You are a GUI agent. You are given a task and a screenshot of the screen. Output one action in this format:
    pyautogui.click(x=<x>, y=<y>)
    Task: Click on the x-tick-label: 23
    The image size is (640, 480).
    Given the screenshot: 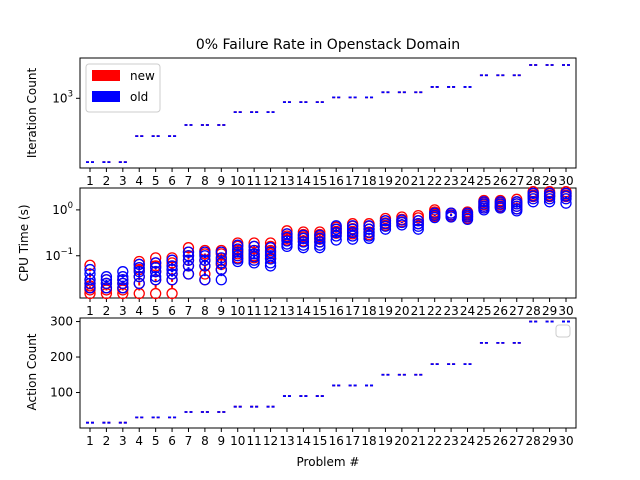 What is the action you would take?
    pyautogui.click(x=450, y=311)
    